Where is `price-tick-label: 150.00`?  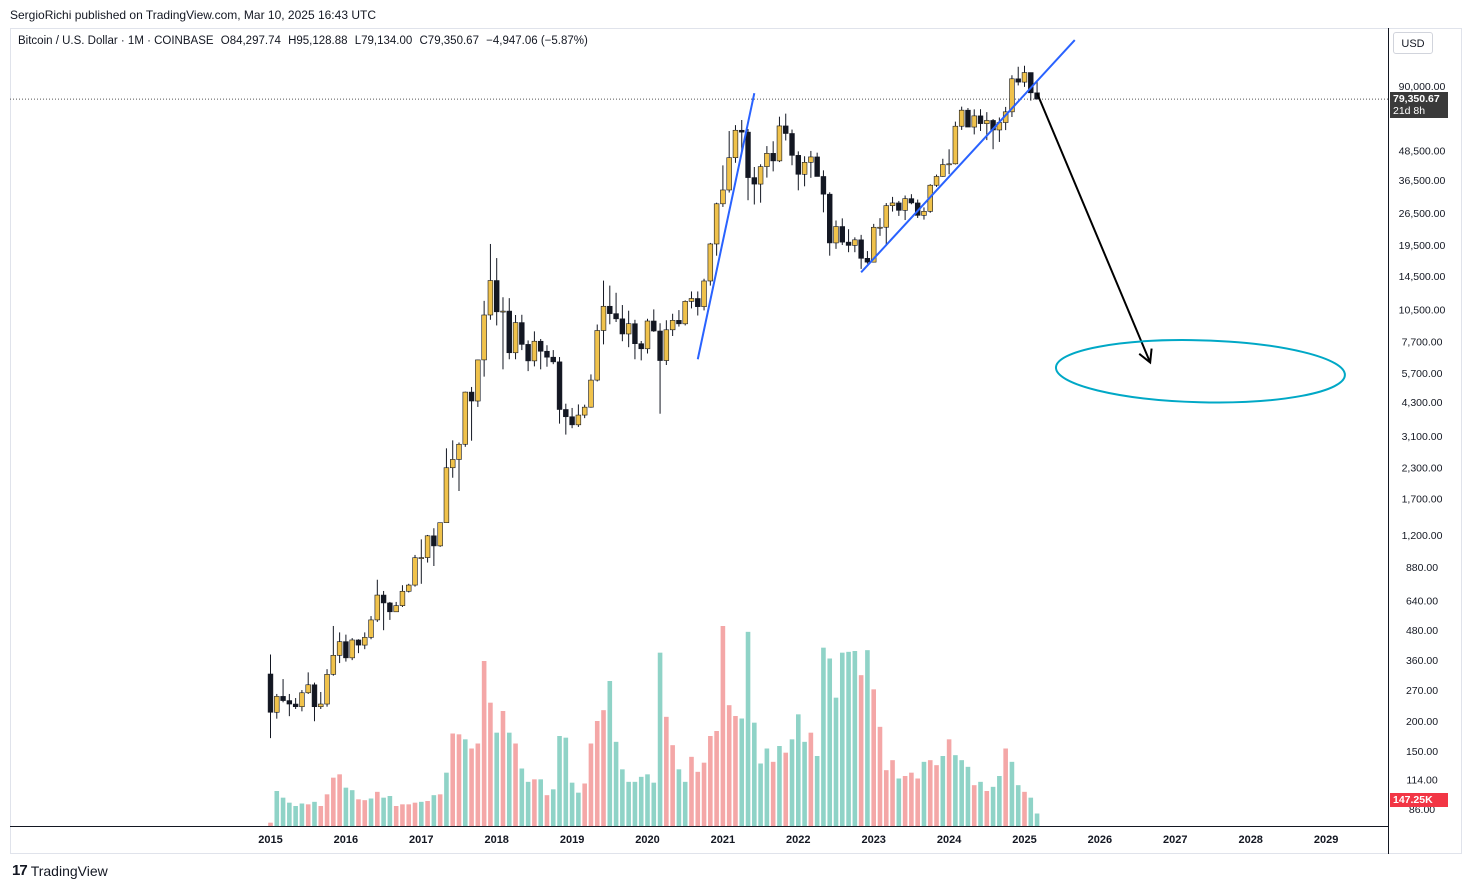 price-tick-label: 150.00 is located at coordinates (1422, 752).